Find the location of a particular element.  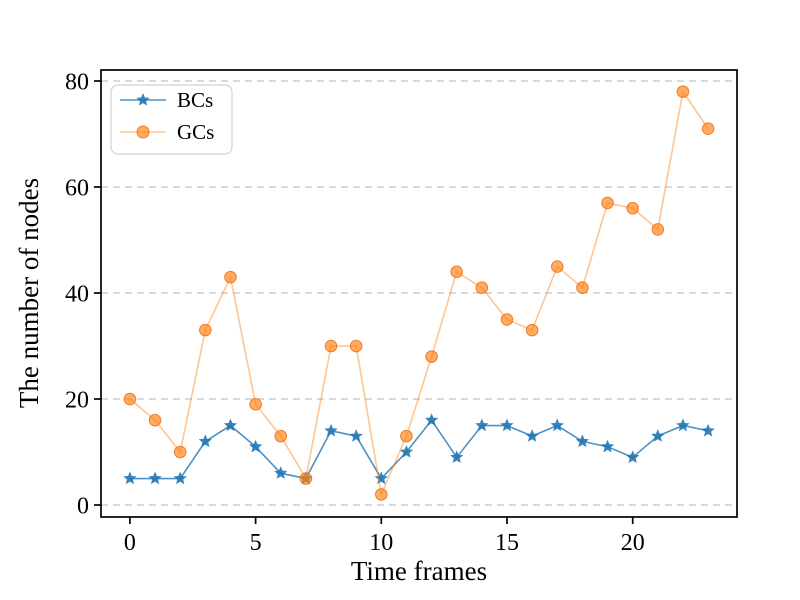

x-tick-label-5: 5 is located at coordinates (256, 543).